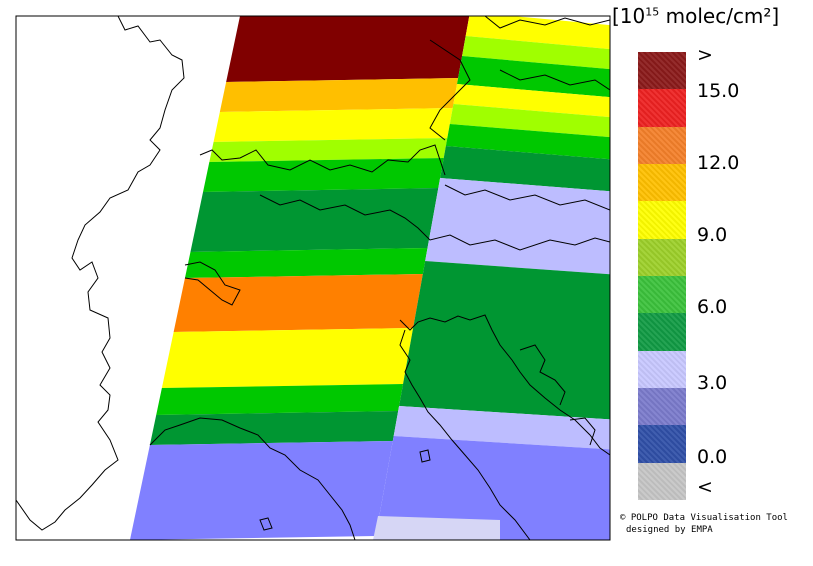  Describe the element at coordinates (705, 487) in the screenshot. I see `legend-label: <` at that location.